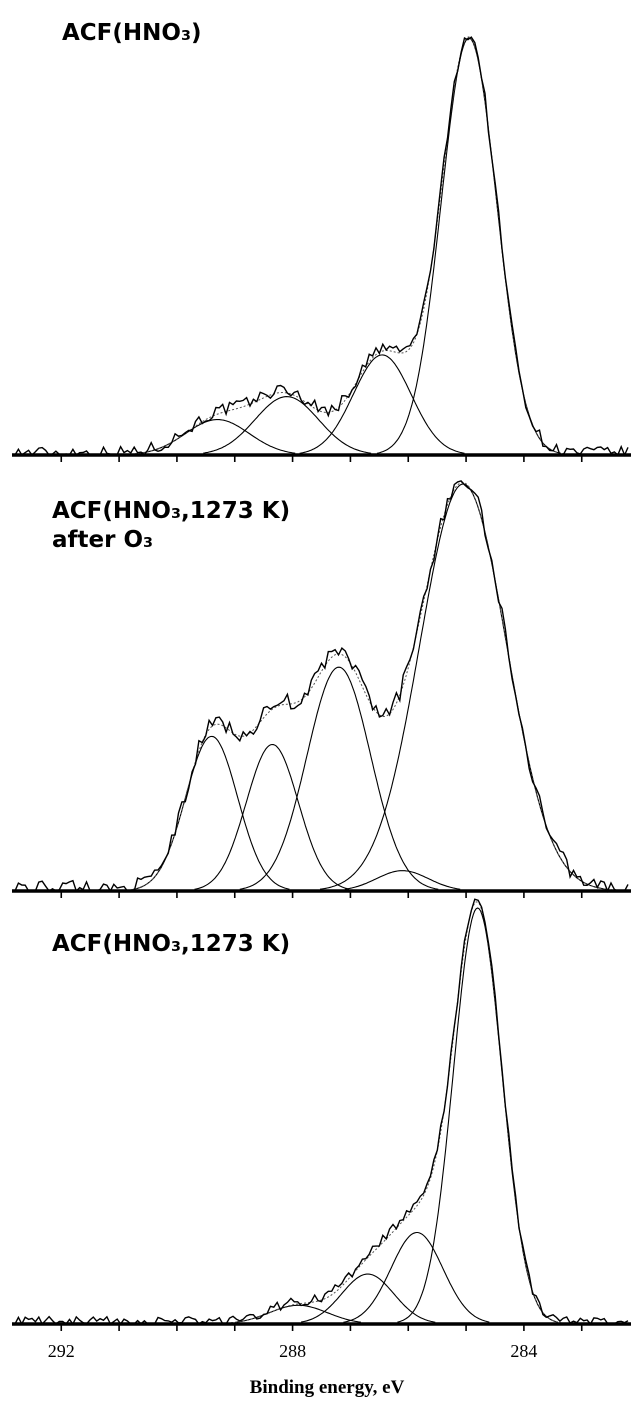 Image resolution: width=631 pixels, height=1407 pixels. I want to click on panel-bottom-title: ACF(HNO₃,1273 K), so click(171, 944).